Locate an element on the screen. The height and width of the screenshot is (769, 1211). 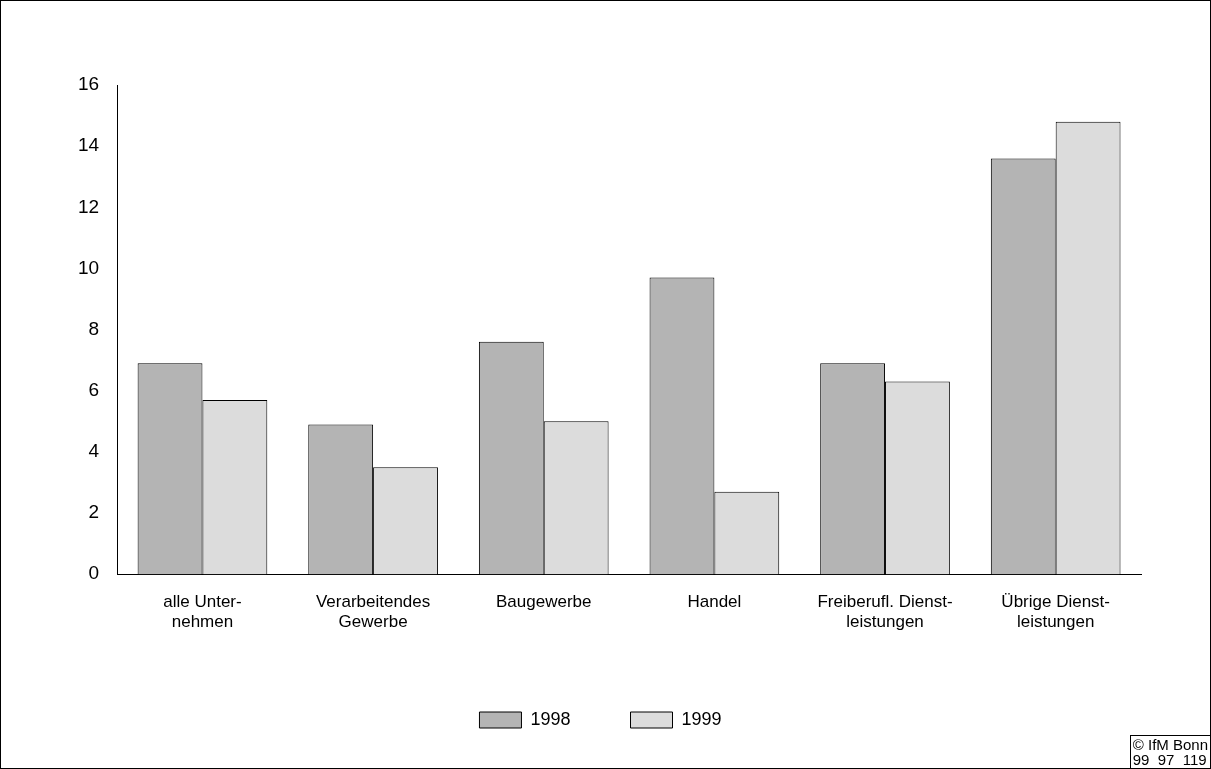
y-tick-label: 2 is located at coordinates (94, 512).